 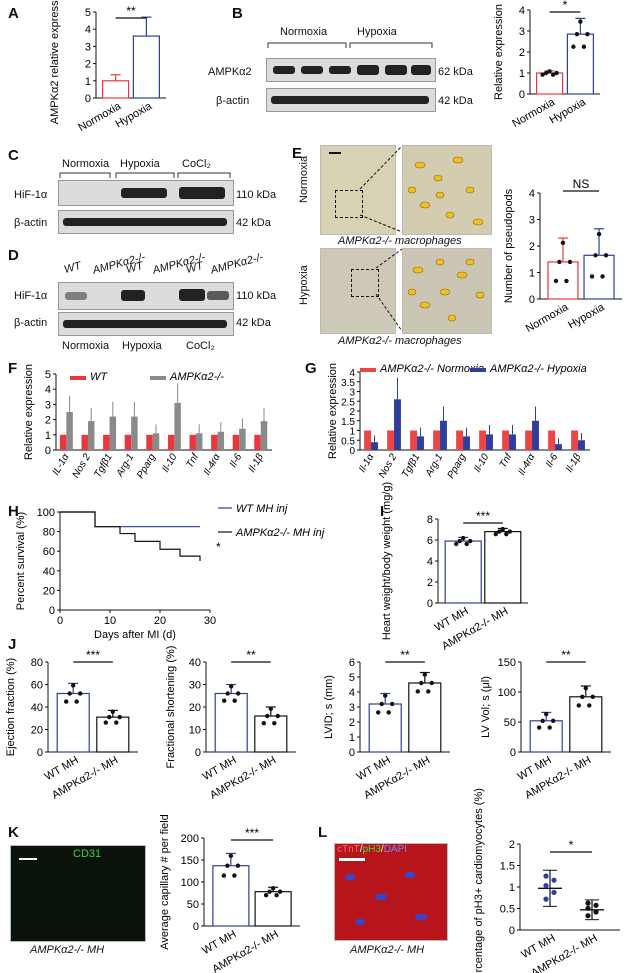 I want to click on y-axis-label: Fractional shortening (%), so click(x=171, y=707).